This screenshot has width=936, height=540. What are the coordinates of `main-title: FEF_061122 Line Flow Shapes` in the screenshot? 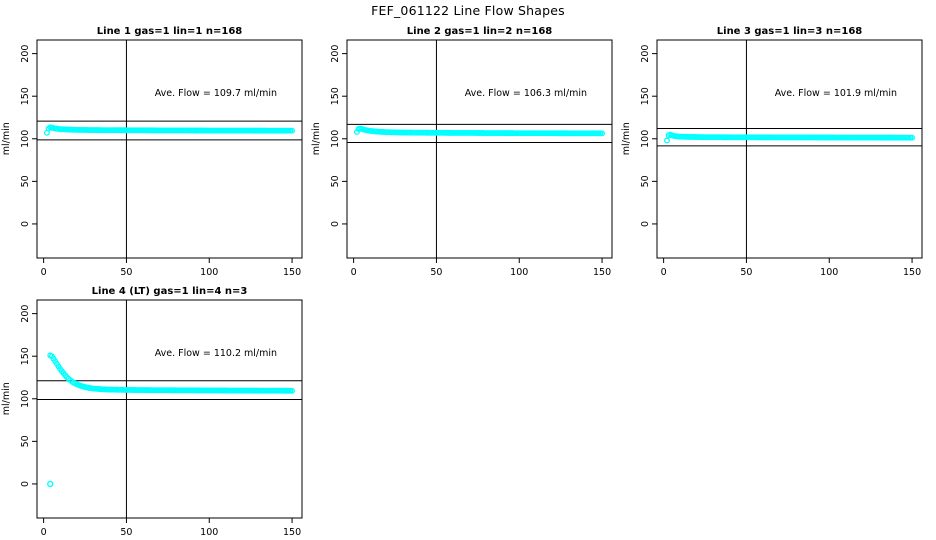 It's located at (468, 10).